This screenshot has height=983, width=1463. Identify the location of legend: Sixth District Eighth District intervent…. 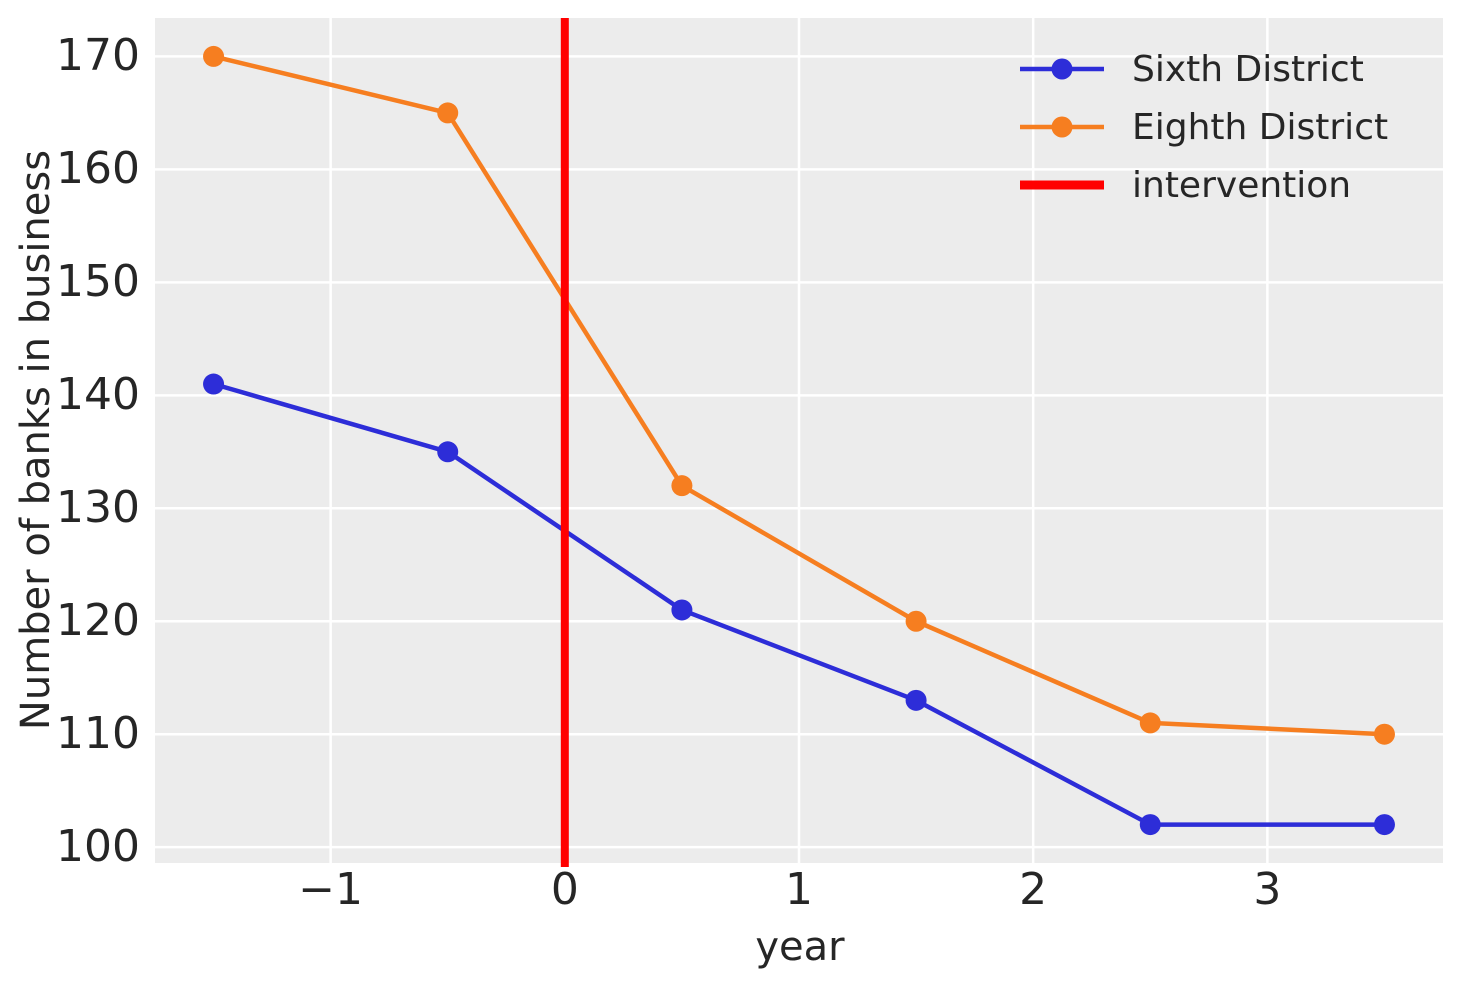
(1203, 127).